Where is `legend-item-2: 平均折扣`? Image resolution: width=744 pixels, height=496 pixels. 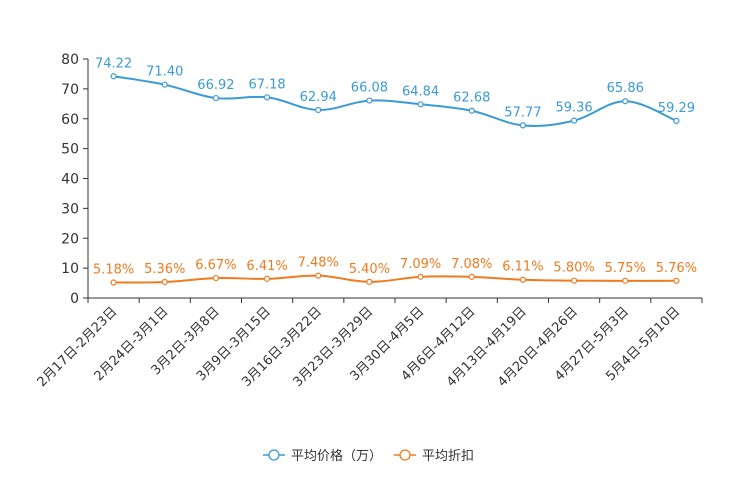 legend-item-2: 平均折扣 is located at coordinates (434, 456).